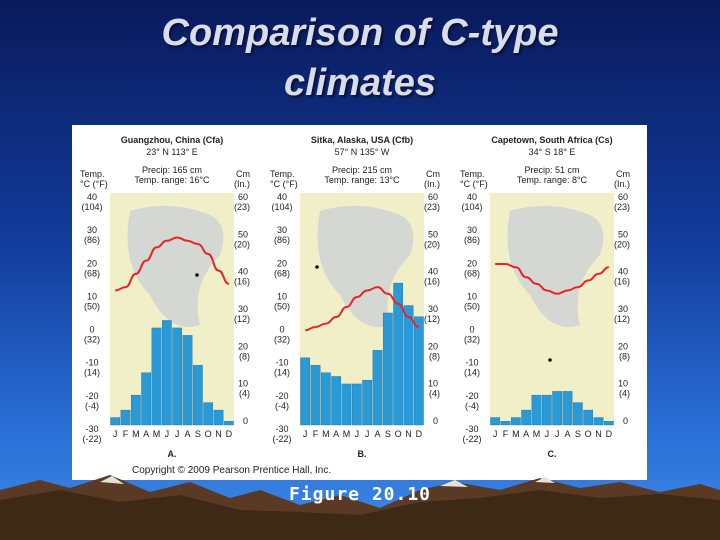 This screenshot has height=540, width=720. Describe the element at coordinates (552, 278) in the screenshot. I see `temperature-line` at that location.